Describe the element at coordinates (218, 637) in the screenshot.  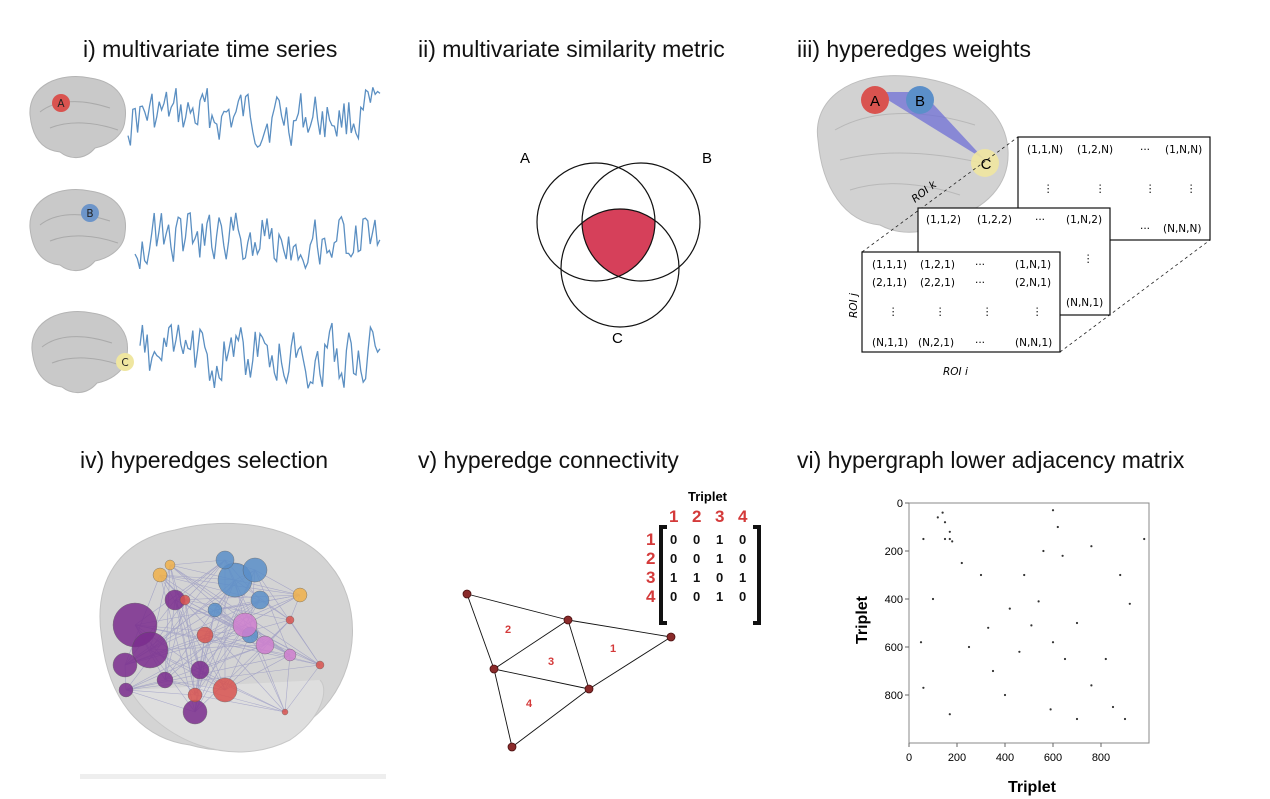
I see `hyperedge-nodes` at that location.